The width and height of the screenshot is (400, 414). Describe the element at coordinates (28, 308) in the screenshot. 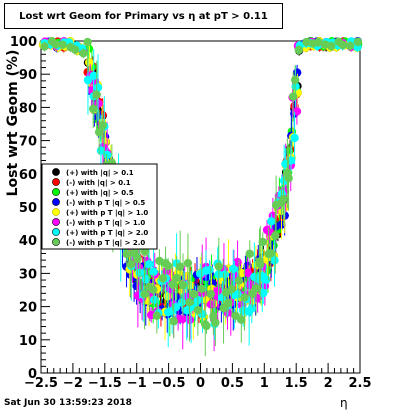

I see `y-tick-label: 20` at that location.